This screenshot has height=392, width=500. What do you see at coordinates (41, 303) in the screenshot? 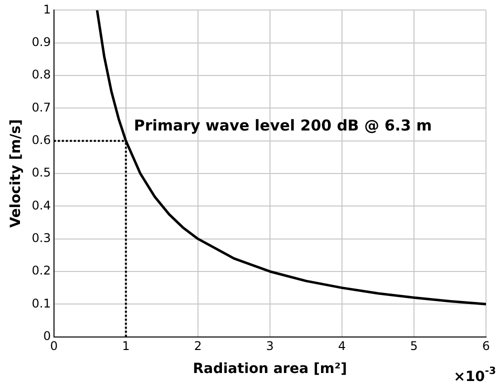
I see `y-tick-label: 0.1` at bounding box center [41, 303].